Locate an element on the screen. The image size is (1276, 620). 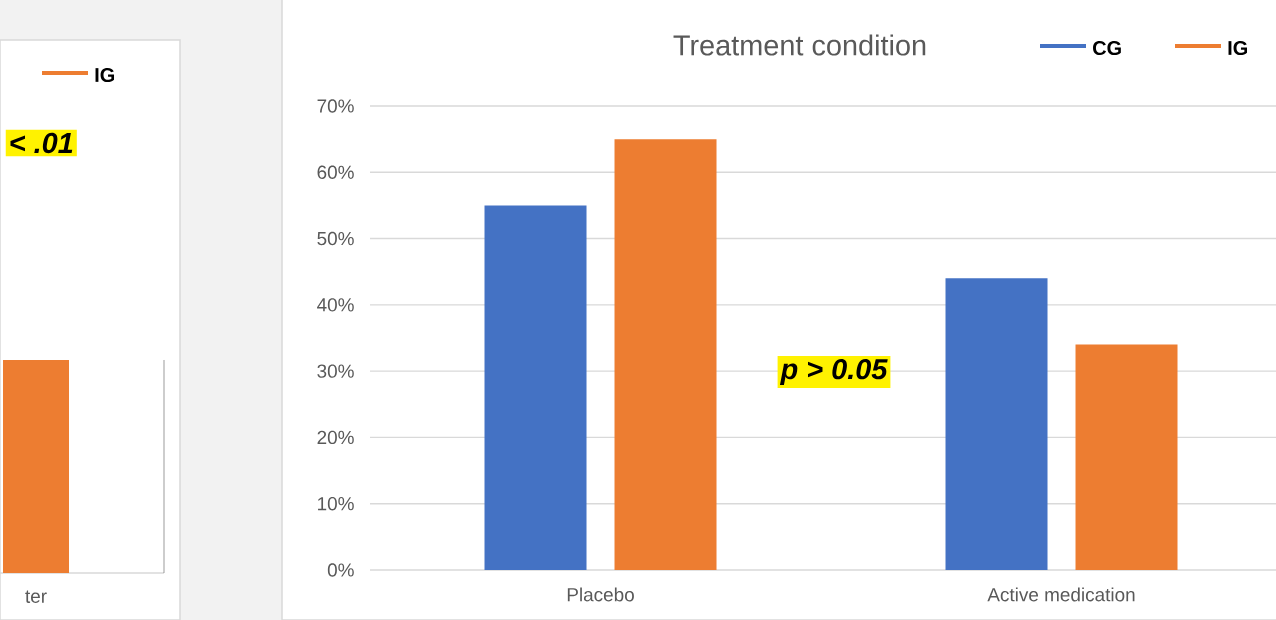
x-tick-label: ter is located at coordinates (36, 596).